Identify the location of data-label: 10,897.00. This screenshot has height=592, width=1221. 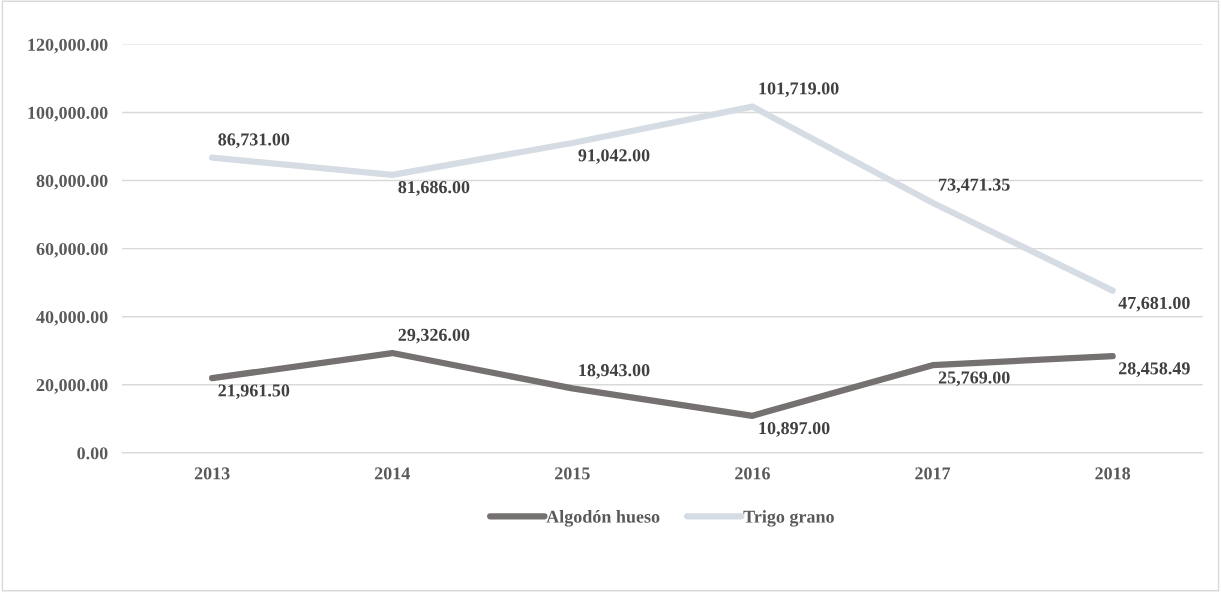
(794, 429).